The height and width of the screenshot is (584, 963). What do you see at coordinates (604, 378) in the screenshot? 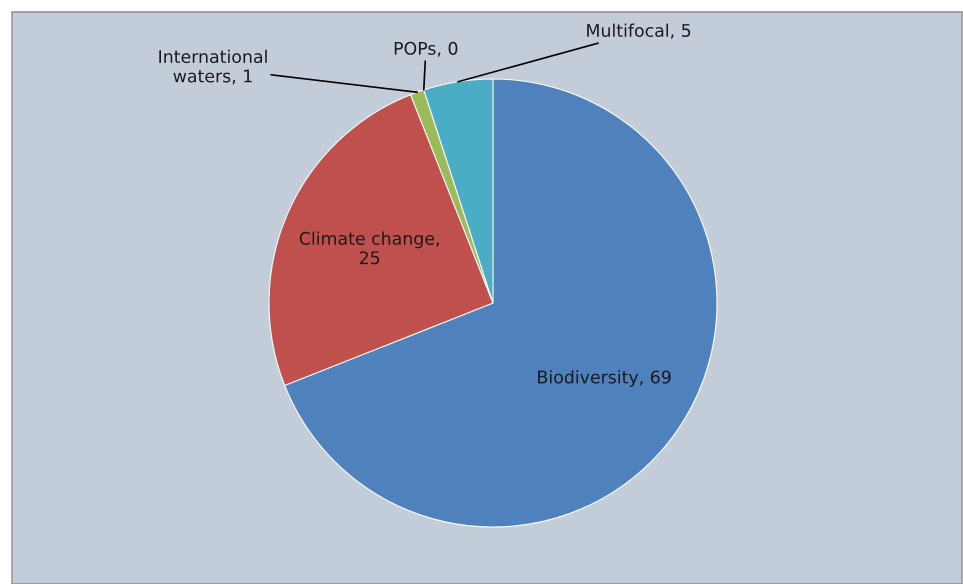
I see `slice-label: Biodiversity, 69` at bounding box center [604, 378].